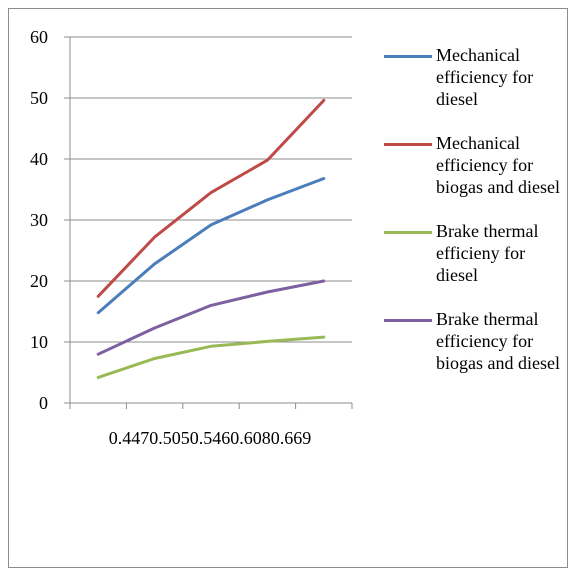 The height and width of the screenshot is (568, 577). Describe the element at coordinates (39, 281) in the screenshot. I see `y-tick-label: 20` at that location.